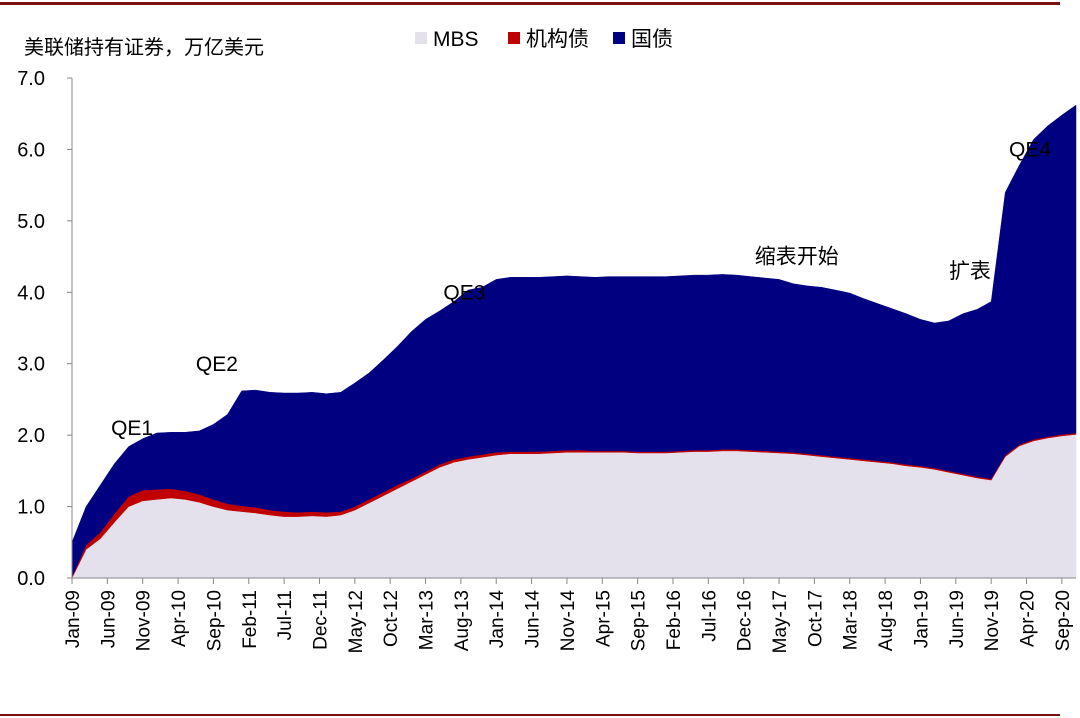 This screenshot has width=1080, height=718. I want to click on x-tick-label: Apr-20, so click(1028, 618).